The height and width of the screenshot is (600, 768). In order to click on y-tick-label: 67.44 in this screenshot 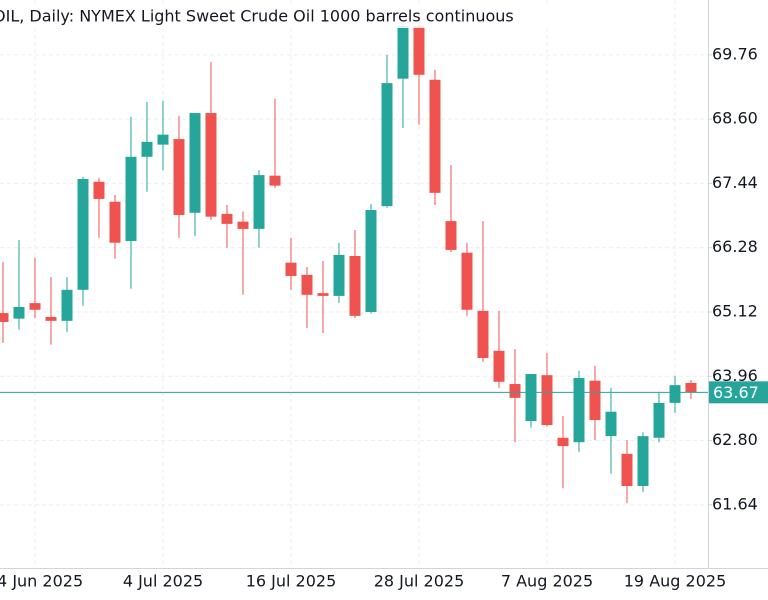, I will do `click(735, 182)`.